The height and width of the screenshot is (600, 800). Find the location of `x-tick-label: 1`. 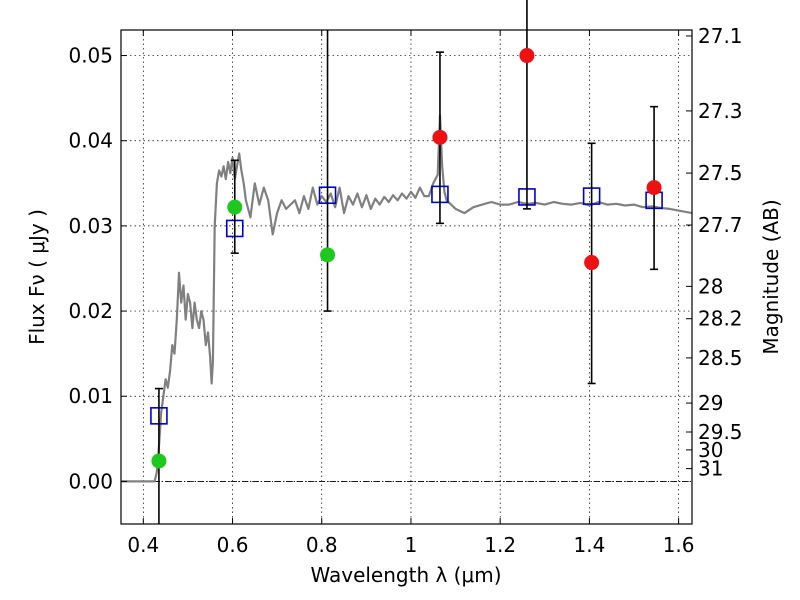

x-tick-label: 1 is located at coordinates (411, 545).